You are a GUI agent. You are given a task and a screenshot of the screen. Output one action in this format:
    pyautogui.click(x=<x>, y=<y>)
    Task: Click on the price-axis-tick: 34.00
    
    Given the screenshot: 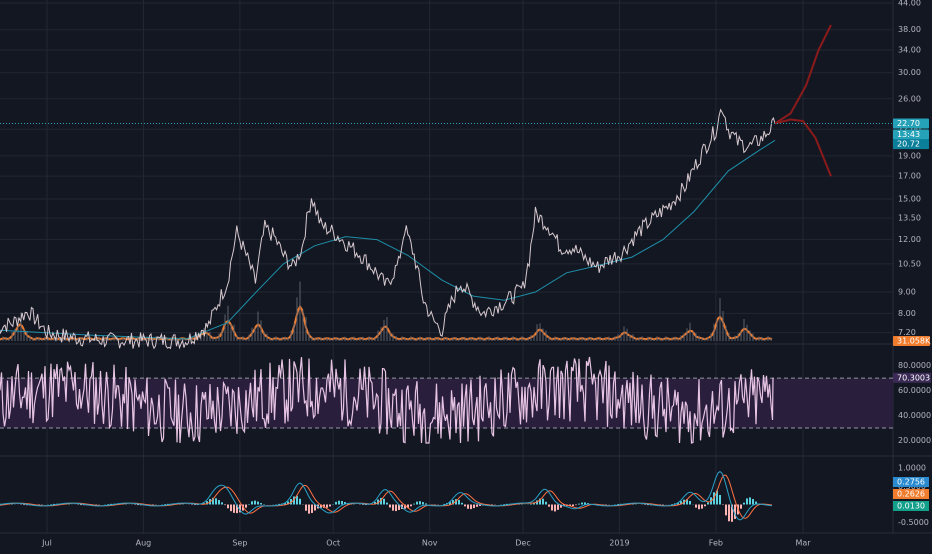 What is the action you would take?
    pyautogui.click(x=909, y=49)
    